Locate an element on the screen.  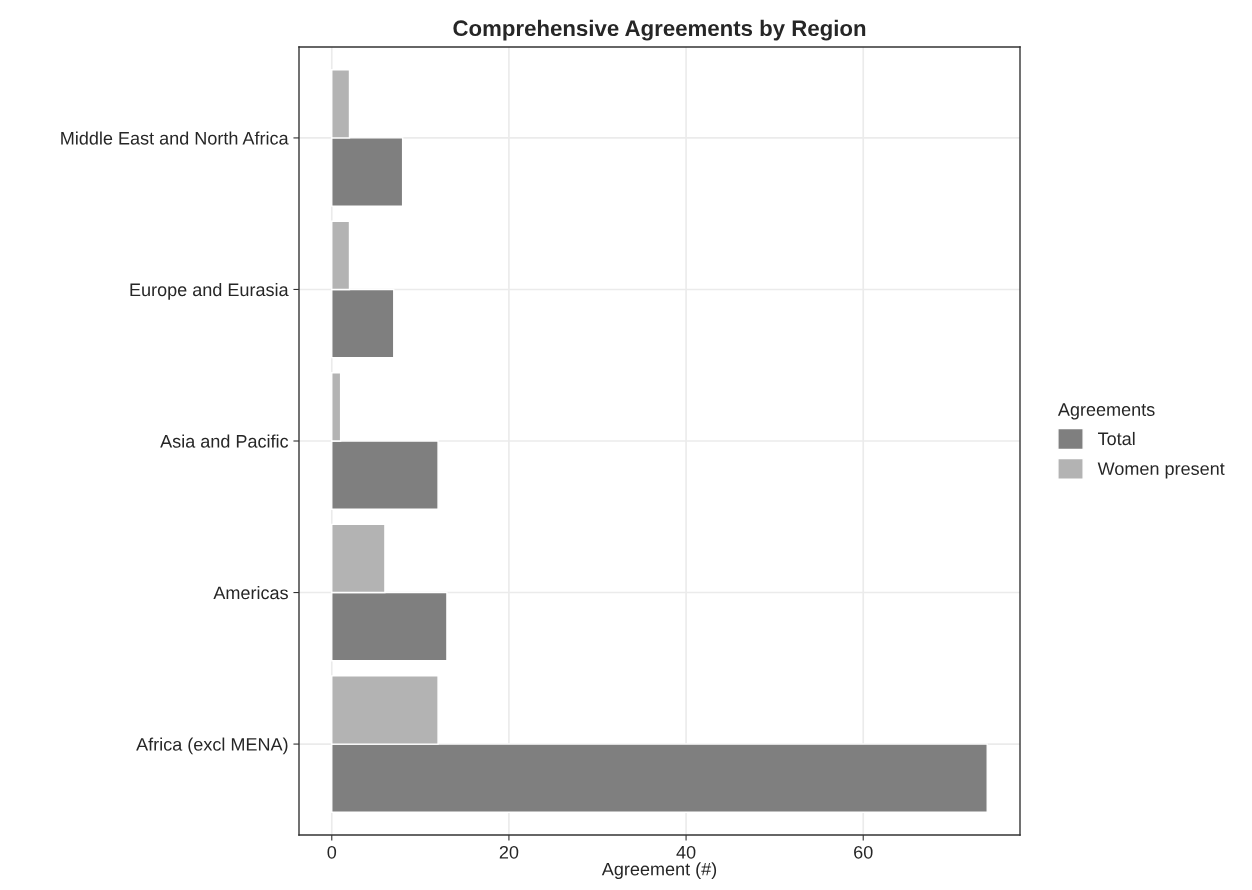
y-tick-label: Middle East and North Africa is located at coordinates (175, 138).